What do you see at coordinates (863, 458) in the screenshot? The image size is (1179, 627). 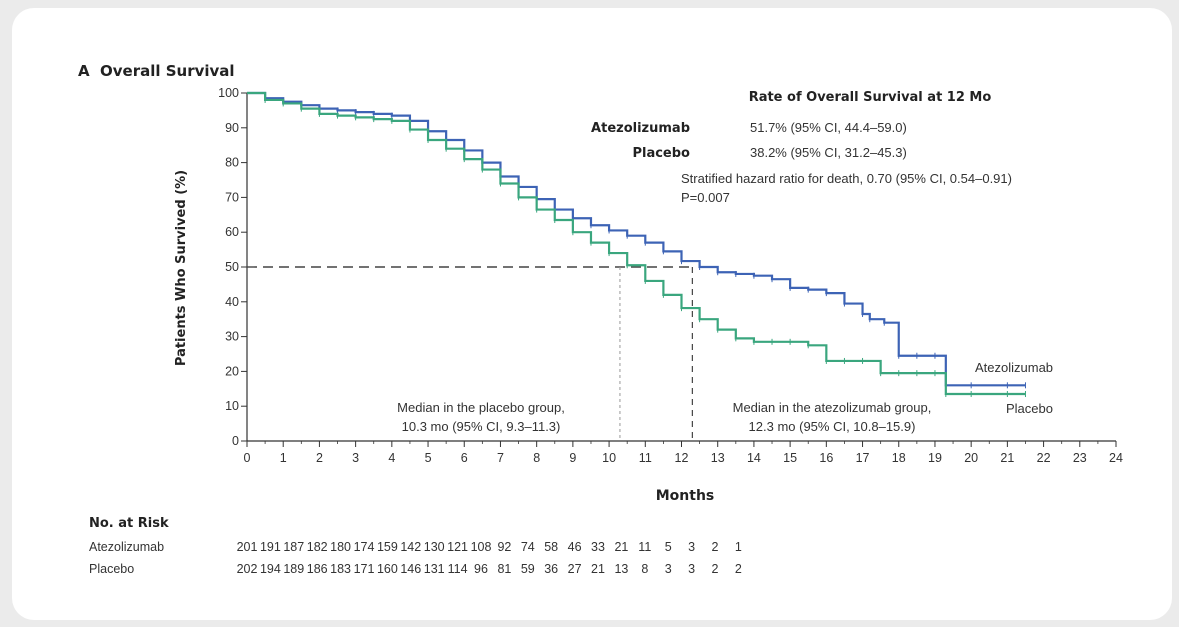 I see `x-tick-label-17: 17` at bounding box center [863, 458].